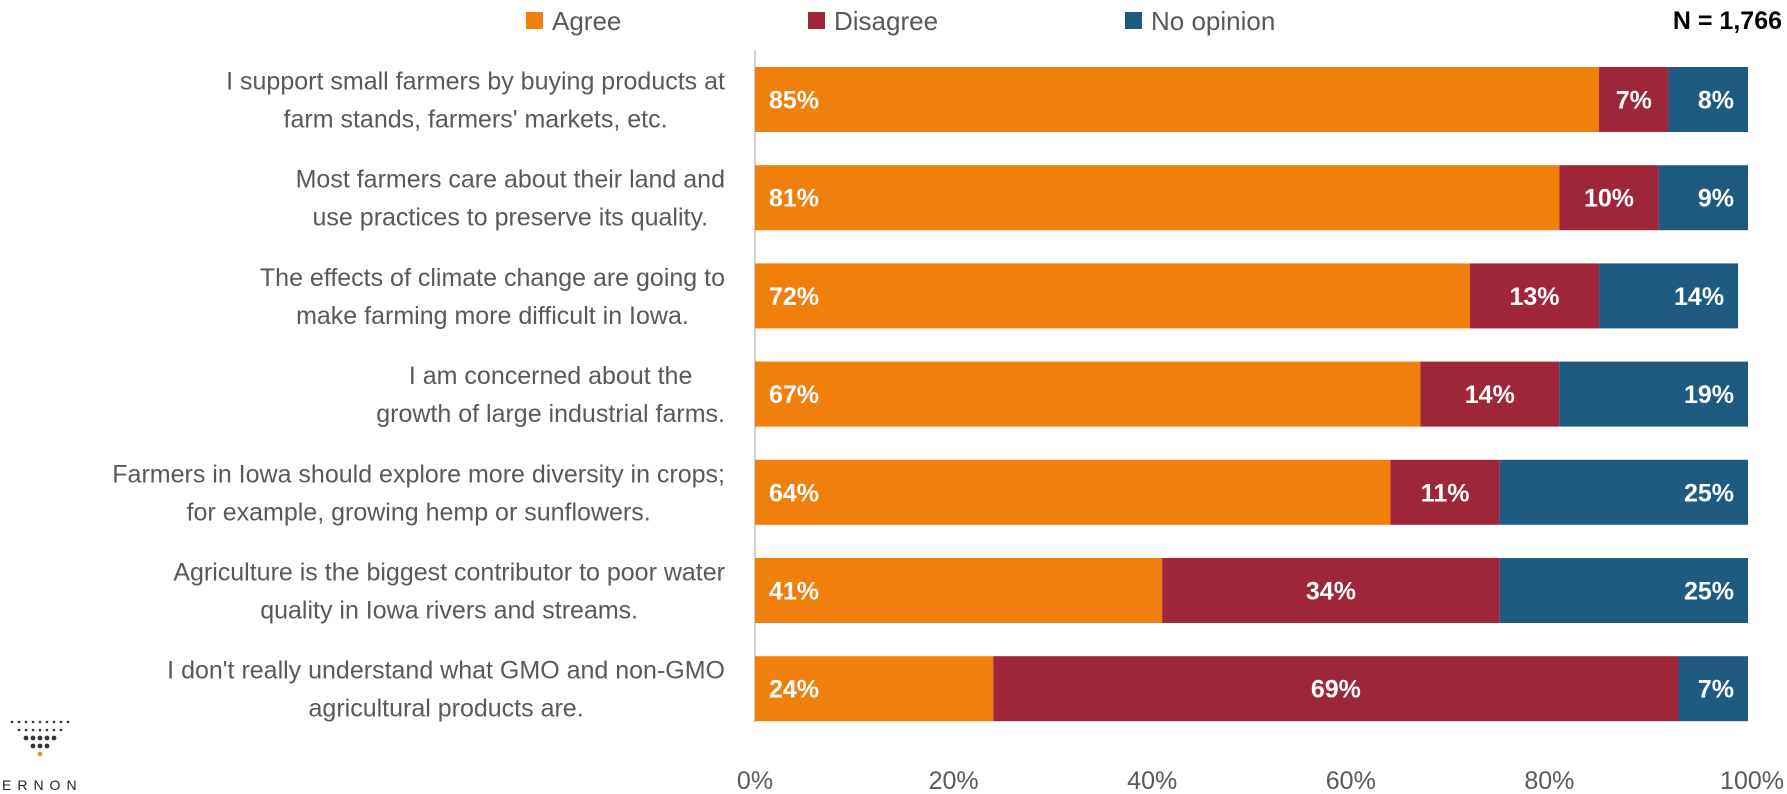 The width and height of the screenshot is (1787, 794). I want to click on bar-label-6-2: 7%, so click(1716, 690).